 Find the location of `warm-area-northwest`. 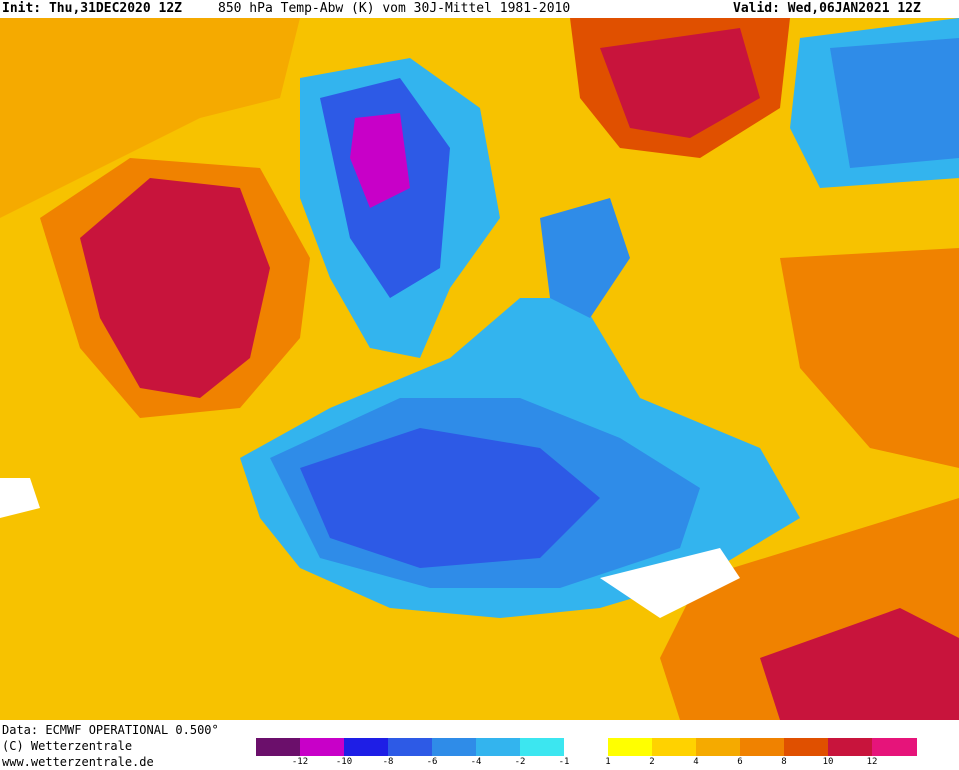

warm-area-northwest is located at coordinates (150, 118).